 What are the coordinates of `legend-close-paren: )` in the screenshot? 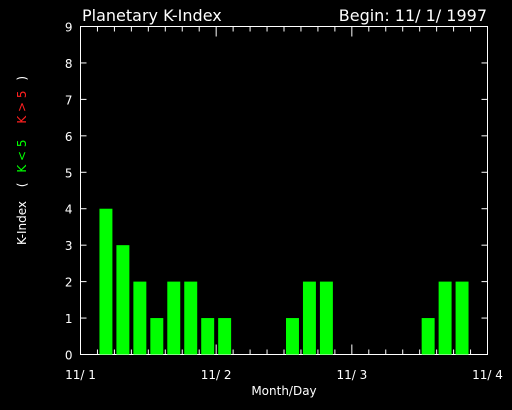 It's located at (22, 78).